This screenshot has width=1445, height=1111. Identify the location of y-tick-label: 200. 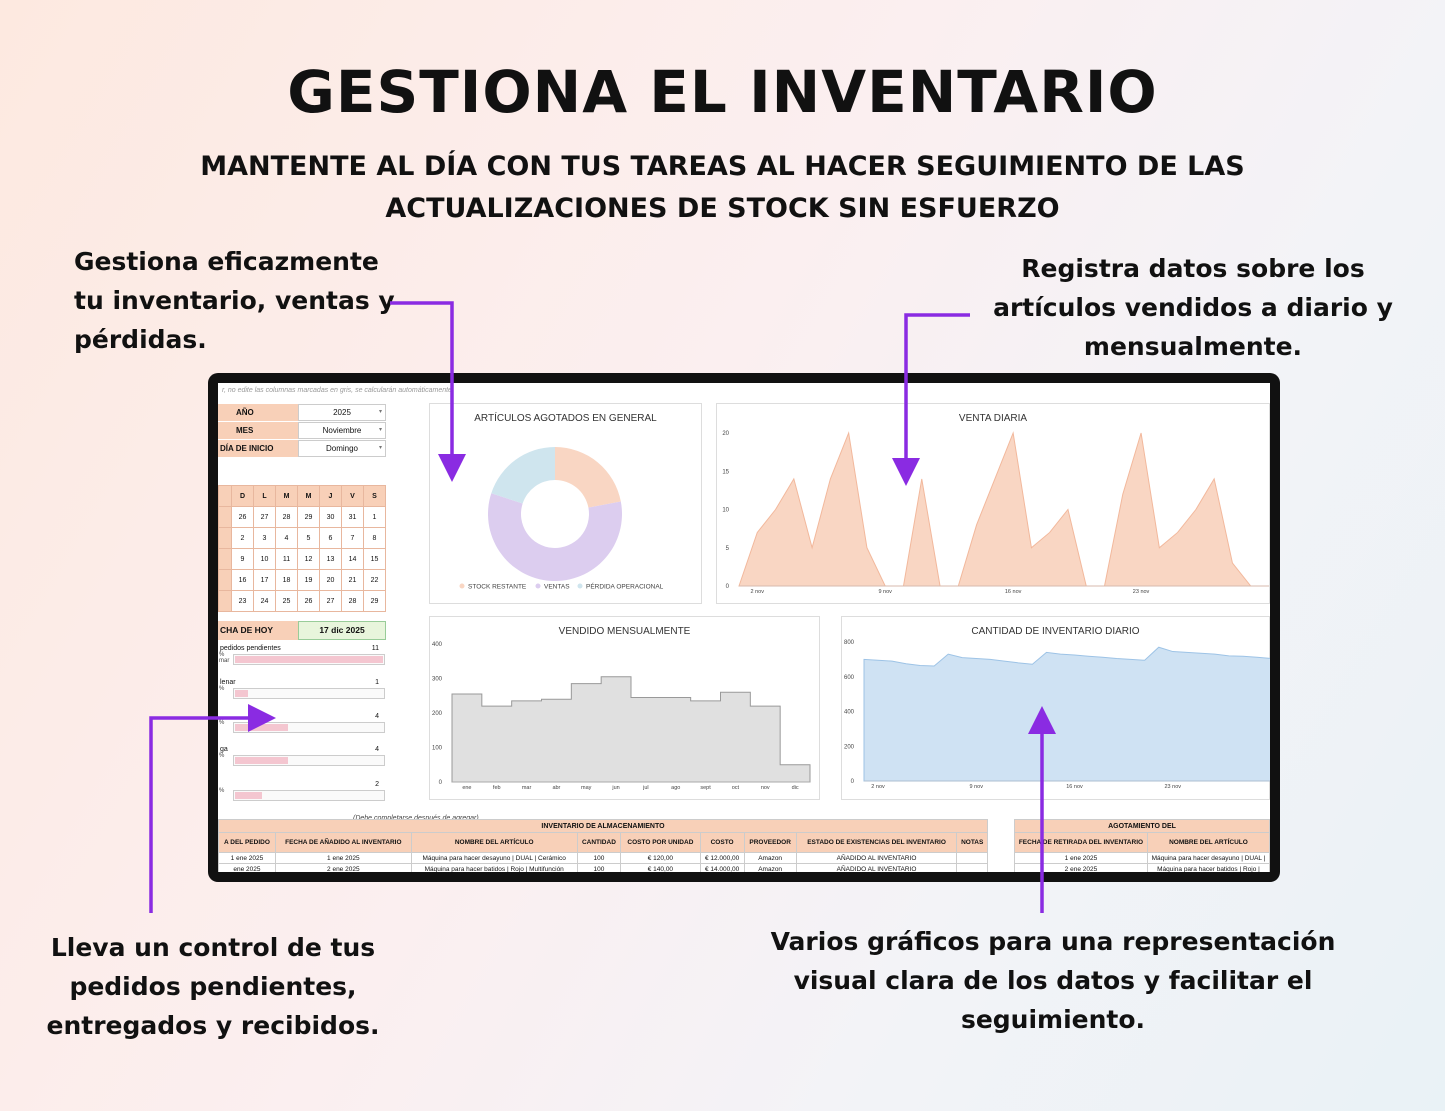
(849, 747).